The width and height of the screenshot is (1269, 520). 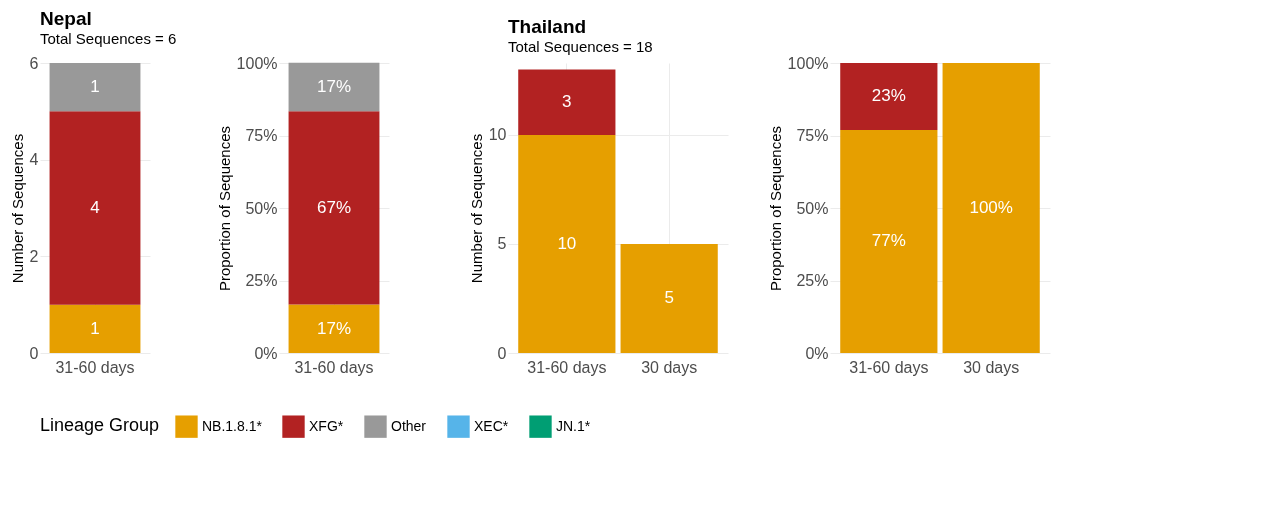 I want to click on y-tick-label: 6, so click(x=34, y=63).